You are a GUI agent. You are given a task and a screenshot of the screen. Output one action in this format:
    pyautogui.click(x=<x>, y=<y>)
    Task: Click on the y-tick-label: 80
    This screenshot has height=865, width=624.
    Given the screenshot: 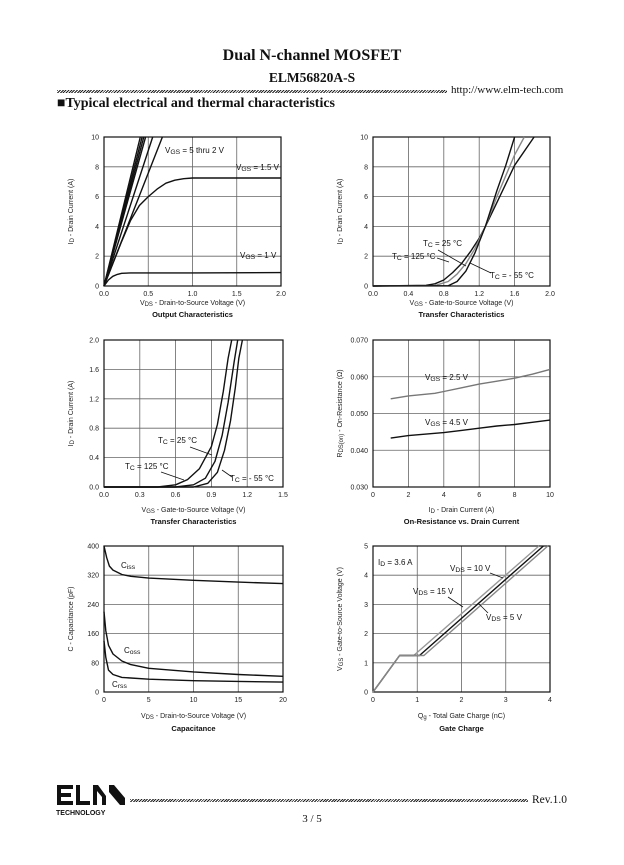 What is the action you would take?
    pyautogui.click(x=95, y=663)
    